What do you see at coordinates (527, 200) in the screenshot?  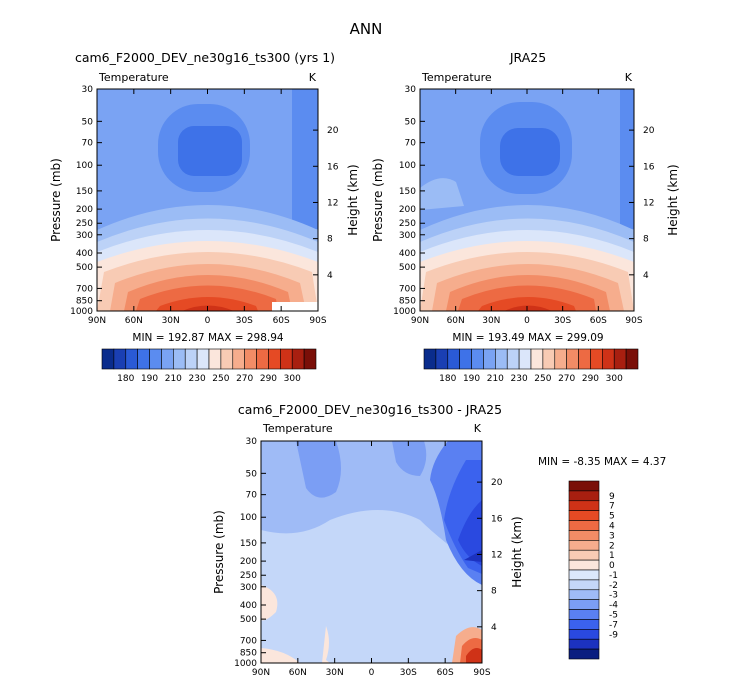 I see `panel-obs-field` at bounding box center [527, 200].